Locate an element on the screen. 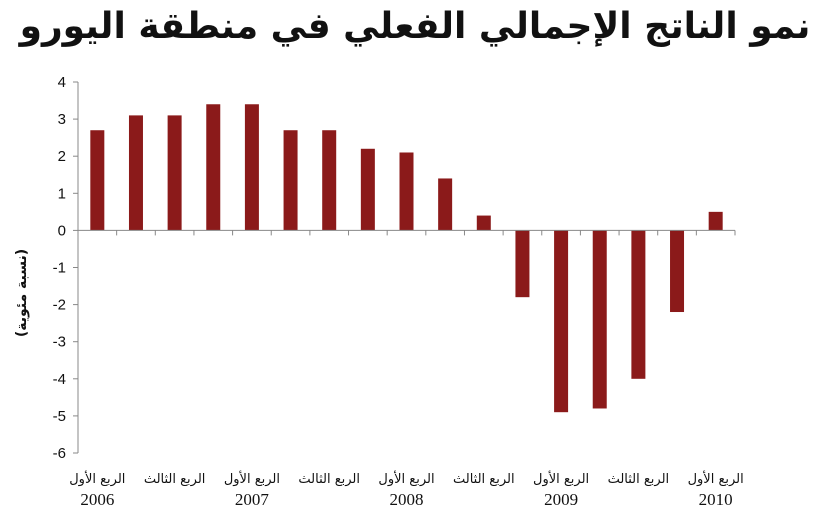 The image size is (830, 519). x-tick-label: الربع الأول 2008 is located at coordinates (406, 489).